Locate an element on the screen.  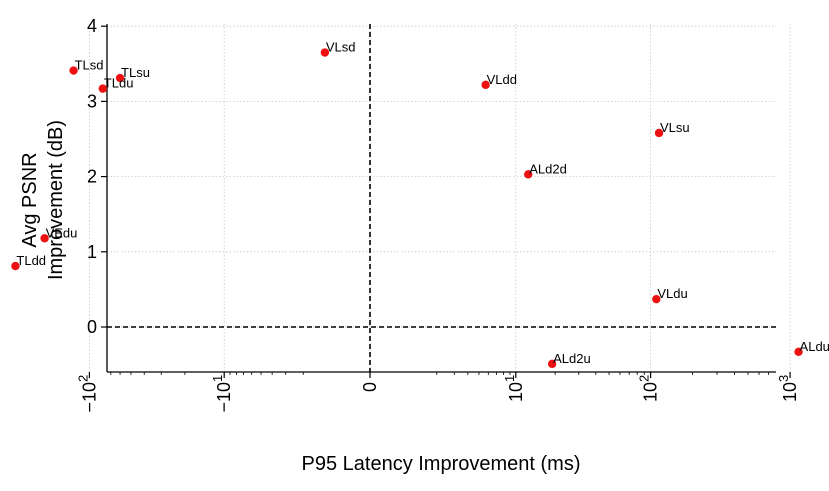
data-label-vedu: VEdu is located at coordinates (62, 232).